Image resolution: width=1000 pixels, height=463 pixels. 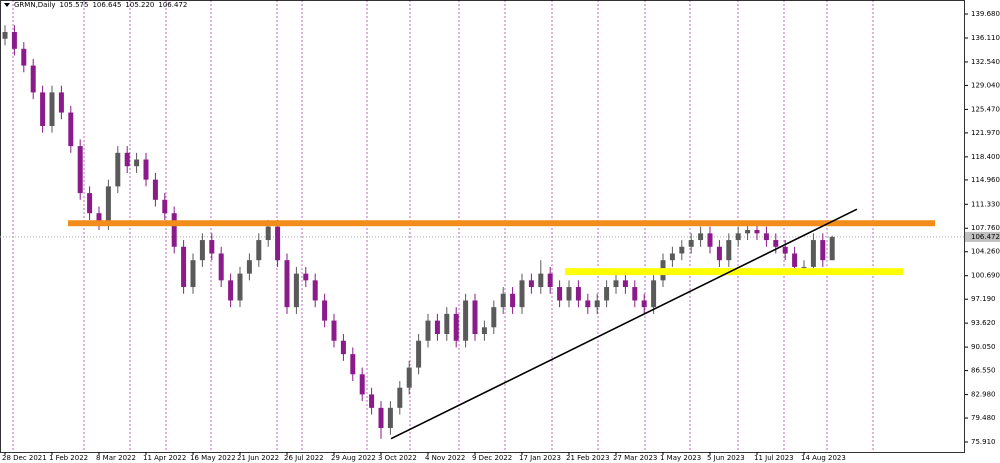 I want to click on y-tick-label: 97.190, so click(x=983, y=299).